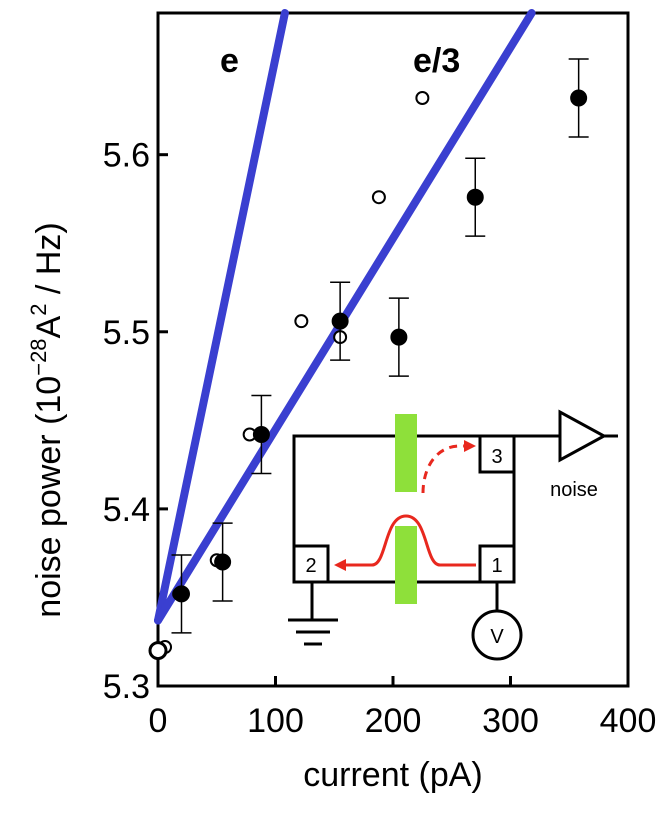 The image size is (664, 815). What do you see at coordinates (470, 446) in the screenshot?
I see `backscatter-arrowhead` at bounding box center [470, 446].